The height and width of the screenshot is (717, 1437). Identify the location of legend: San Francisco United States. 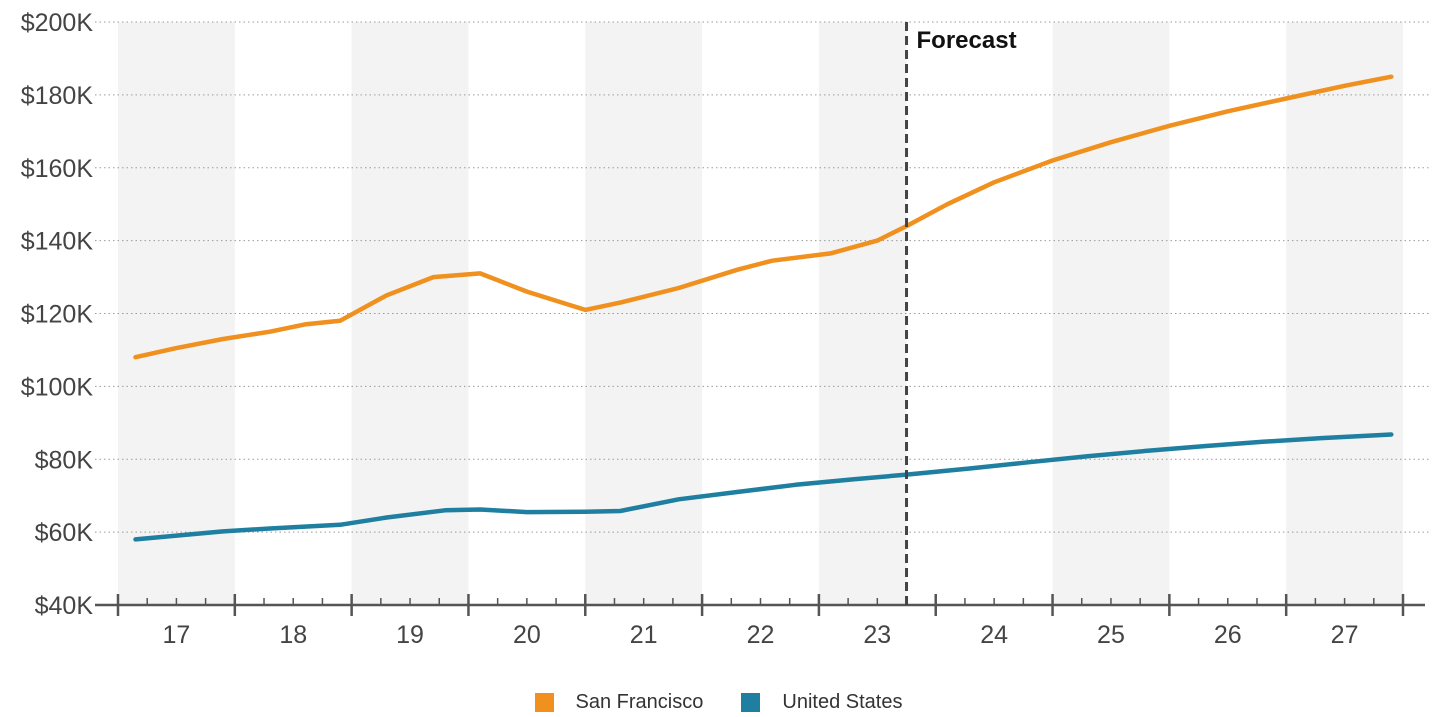
(718, 702).